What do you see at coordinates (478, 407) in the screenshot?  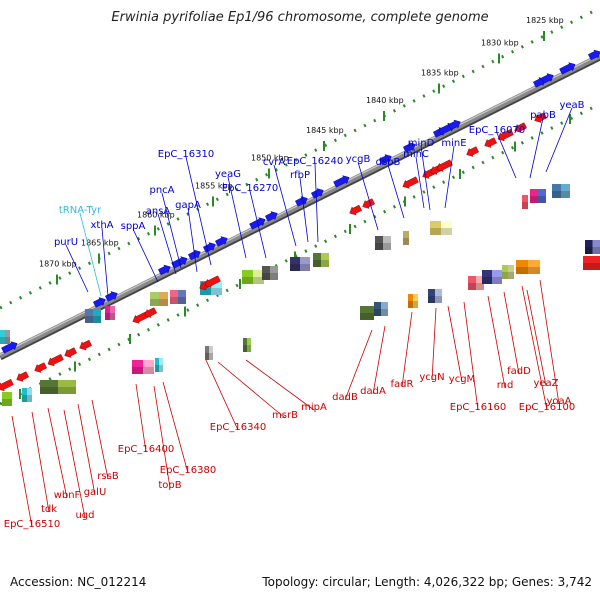 I see `reverse-gene-label: EpC_16160` at bounding box center [478, 407].